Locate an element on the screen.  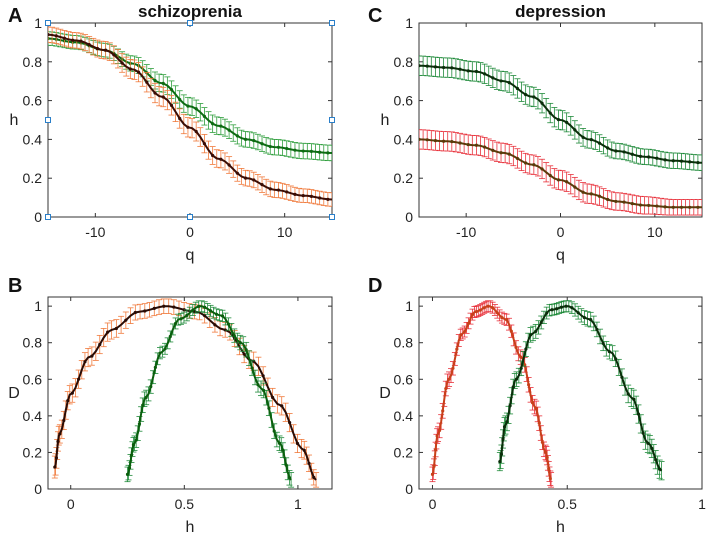
series-orange is located at coordinates (185, 393).